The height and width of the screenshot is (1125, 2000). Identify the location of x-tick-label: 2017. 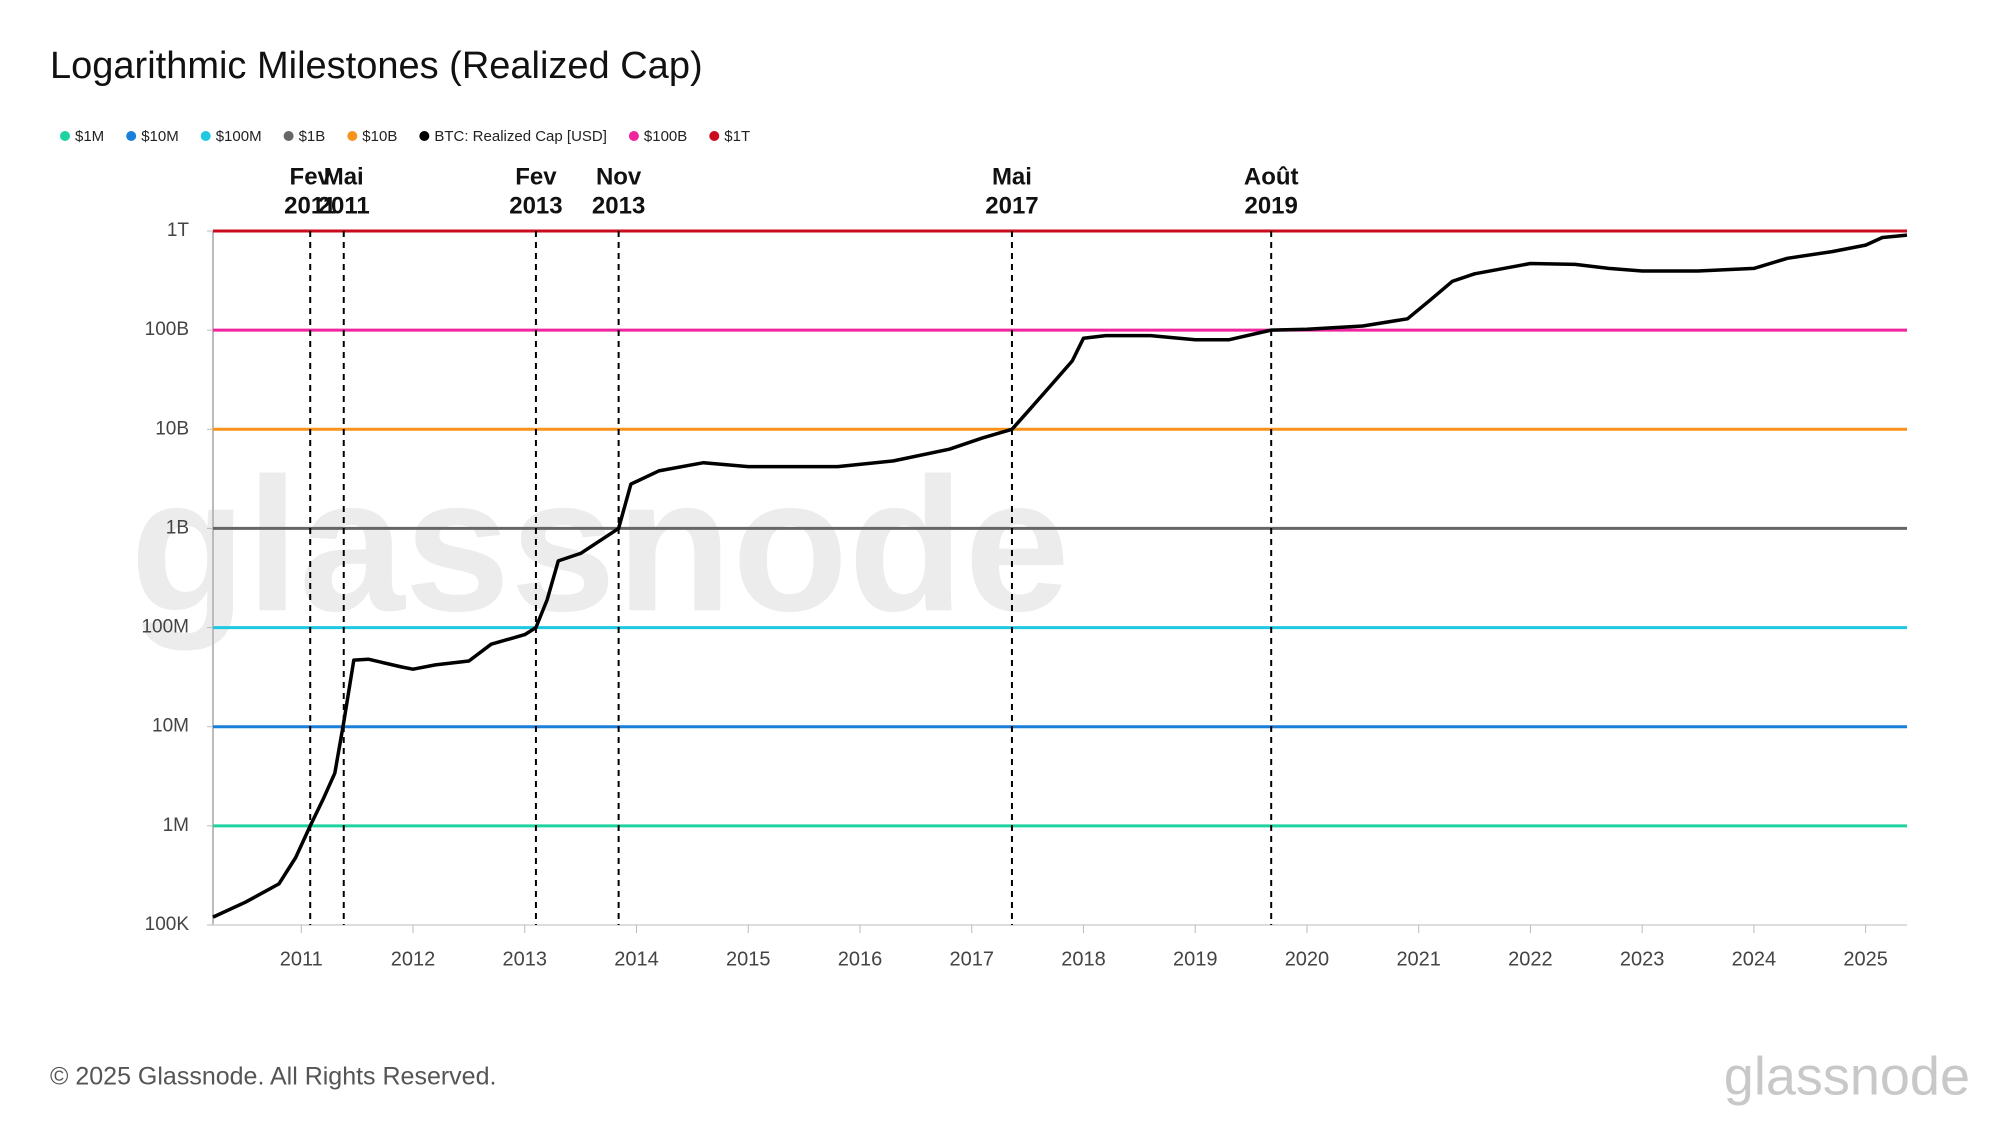
(971, 959).